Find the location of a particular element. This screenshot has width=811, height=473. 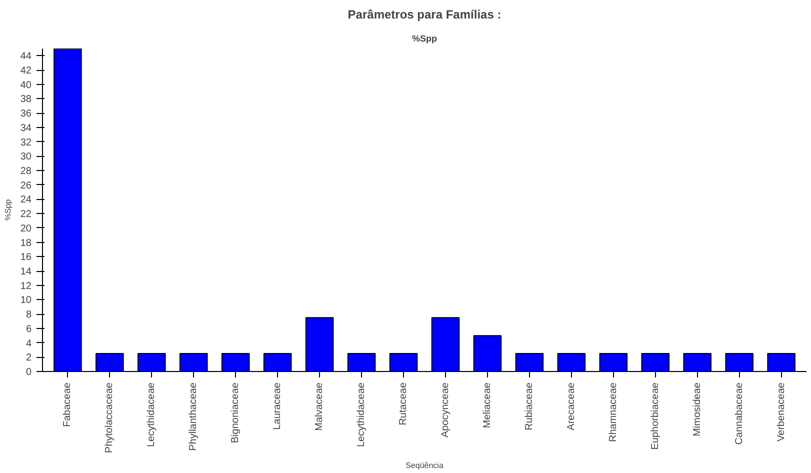

x-axis-title: Seqüência is located at coordinates (425, 465).